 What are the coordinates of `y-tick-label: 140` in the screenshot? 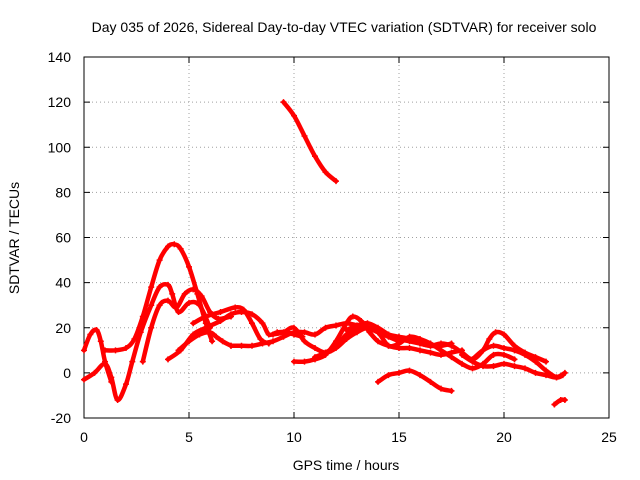 It's located at (60, 57).